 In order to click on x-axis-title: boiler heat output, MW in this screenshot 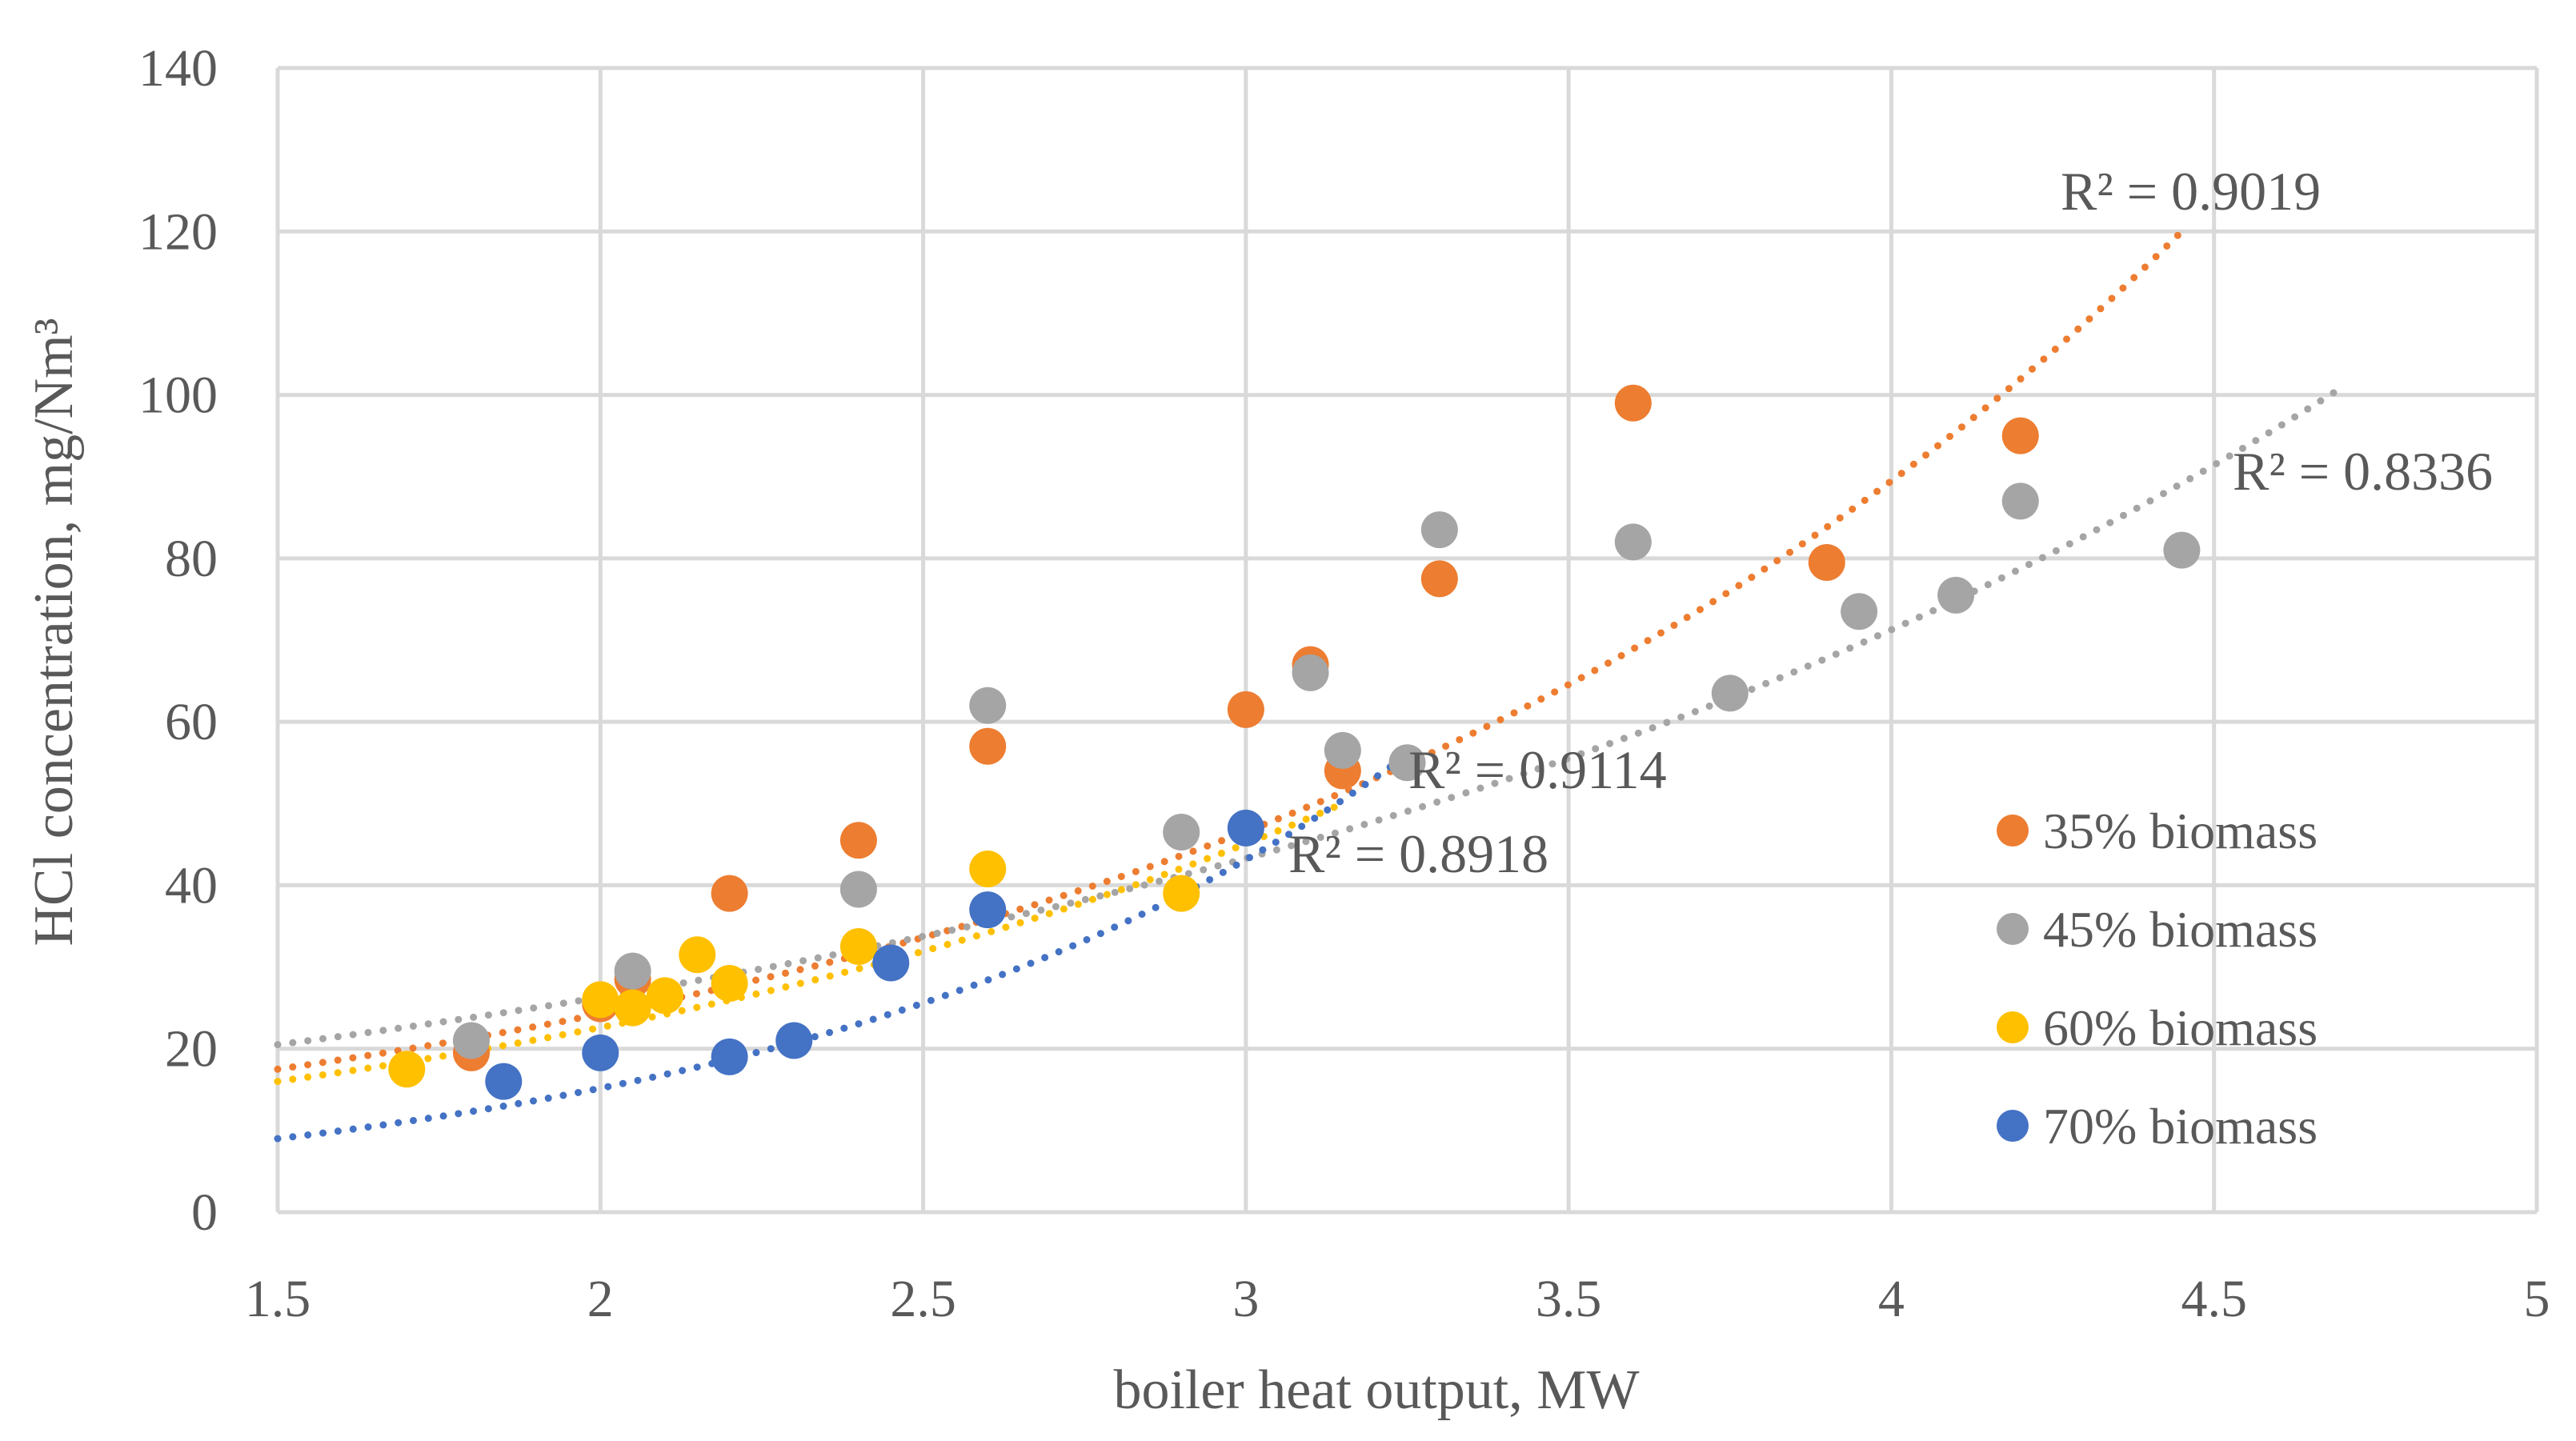, I will do `click(1376, 1390)`.